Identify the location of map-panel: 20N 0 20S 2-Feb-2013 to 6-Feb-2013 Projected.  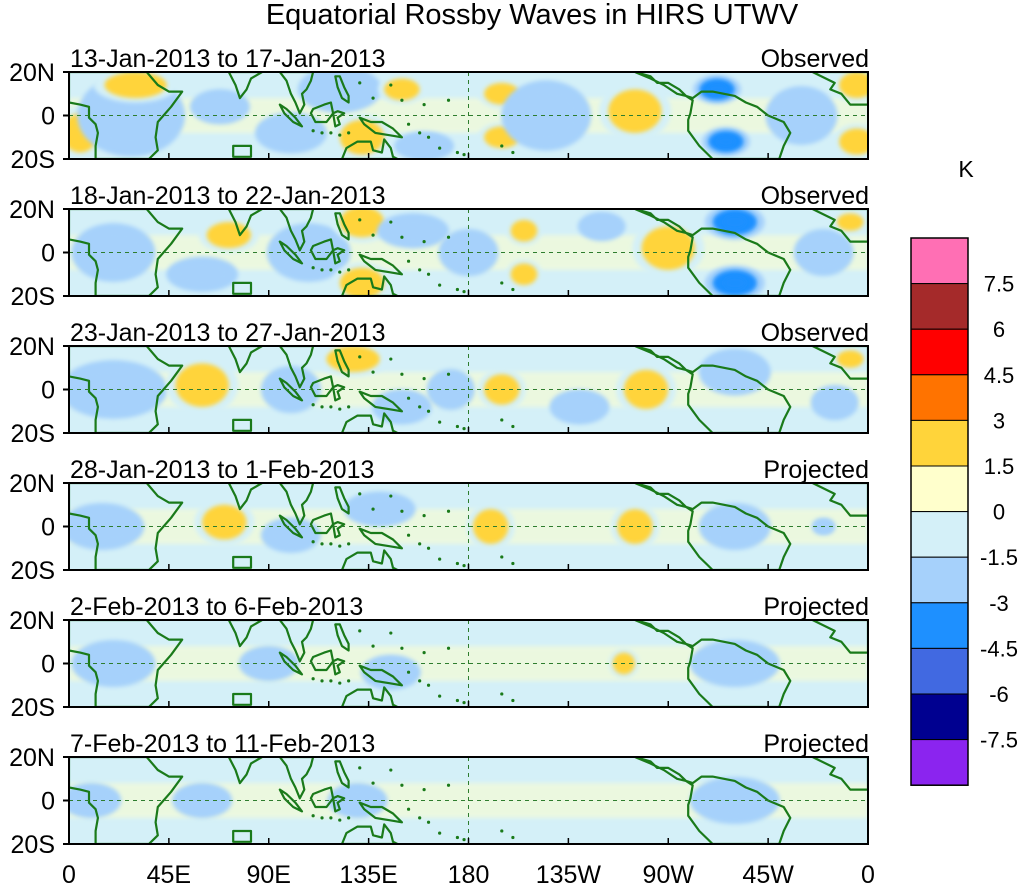
(439, 657).